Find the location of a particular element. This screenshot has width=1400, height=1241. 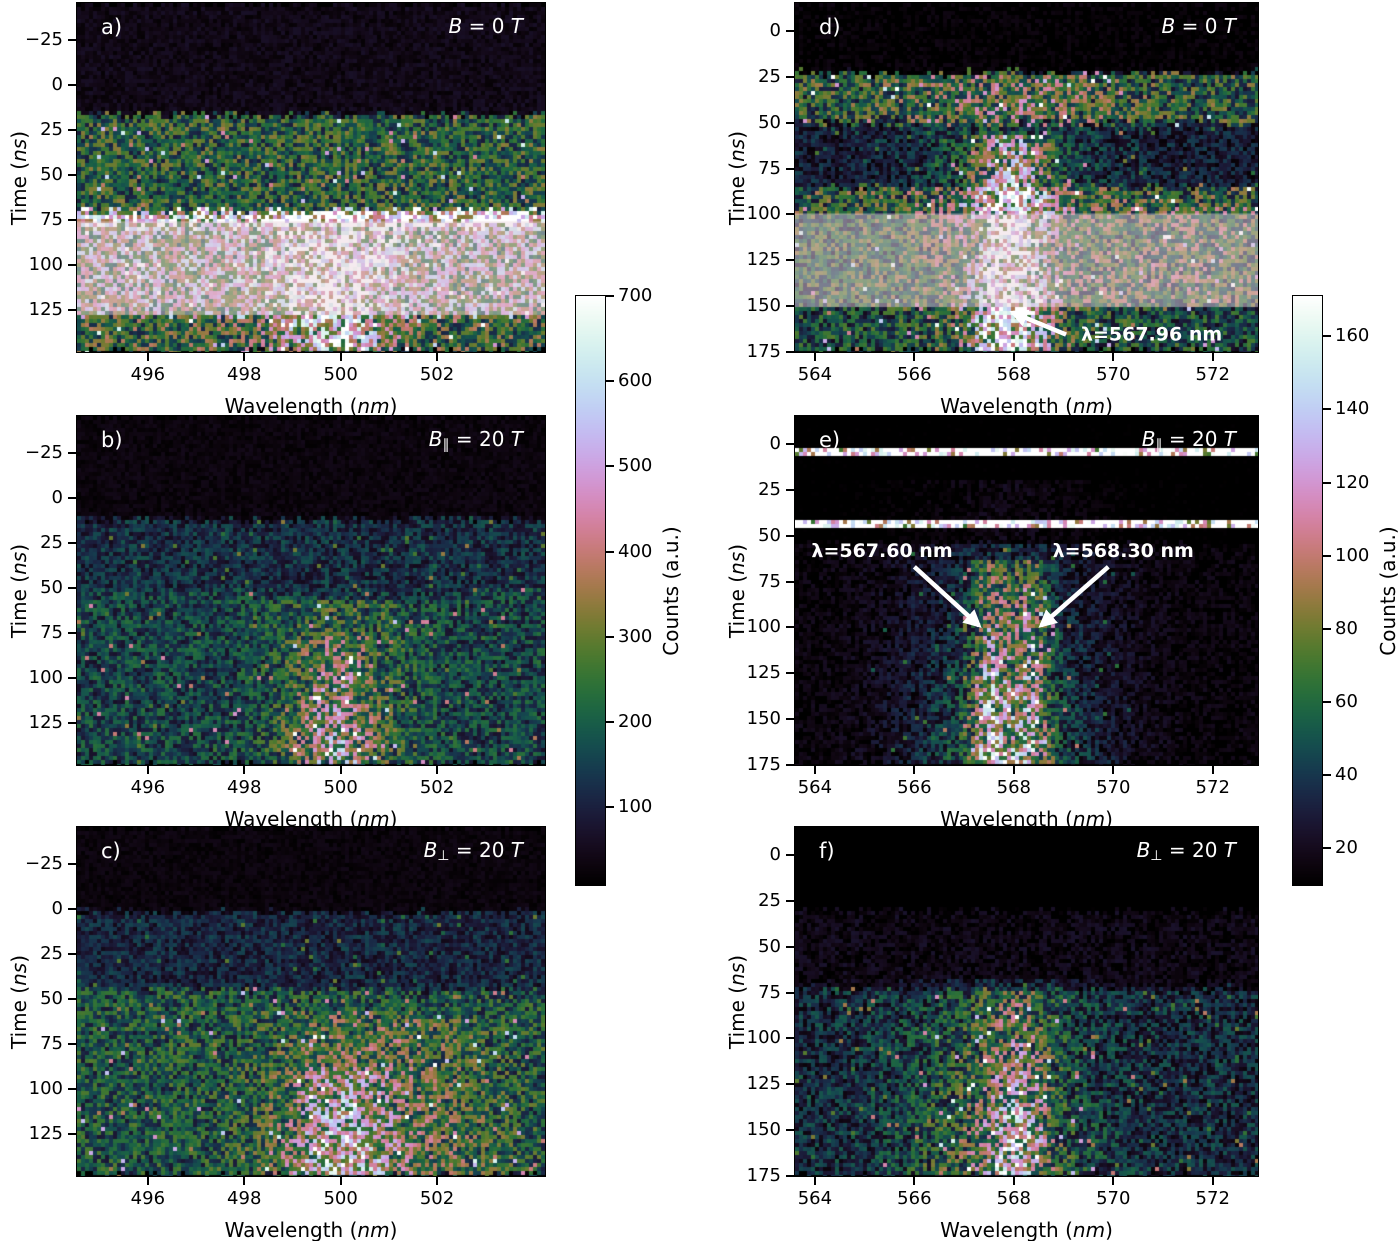

y-tick-label: 150 is located at coordinates (763, 306).